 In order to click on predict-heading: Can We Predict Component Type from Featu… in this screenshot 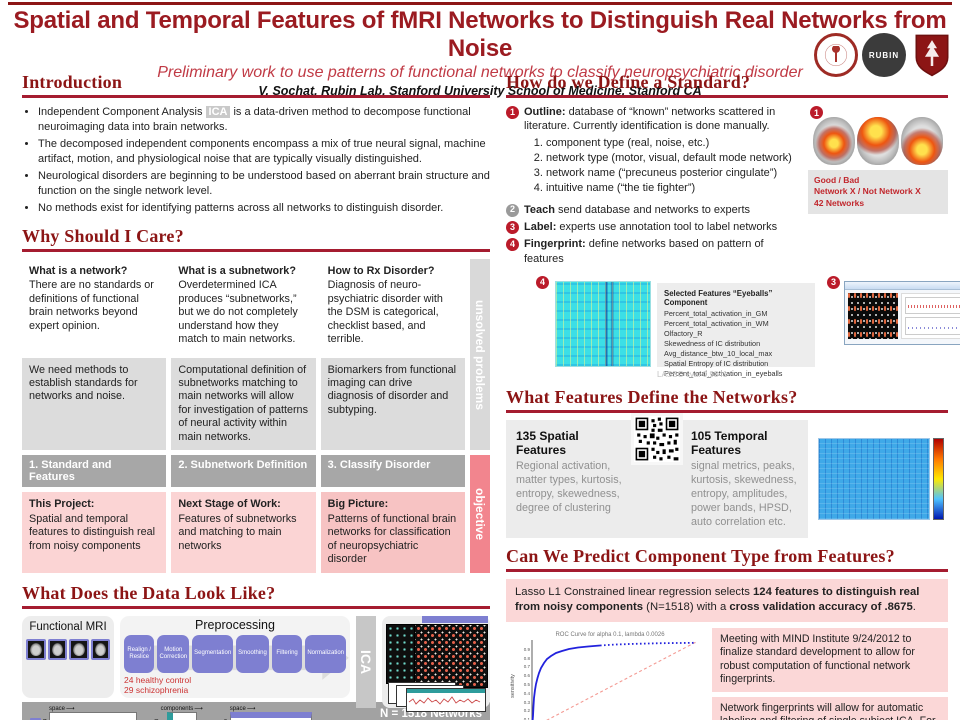, I will do `click(700, 556)`.